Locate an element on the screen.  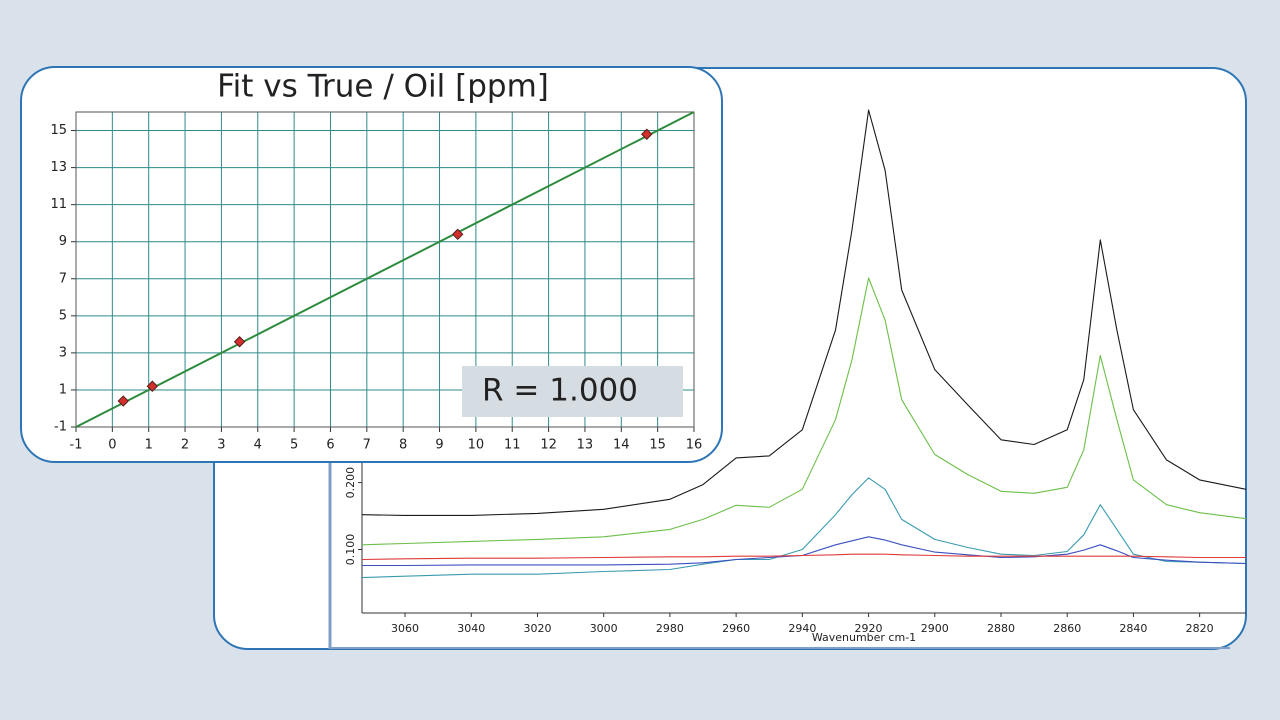
x-tick-label: 13 is located at coordinates (585, 445).